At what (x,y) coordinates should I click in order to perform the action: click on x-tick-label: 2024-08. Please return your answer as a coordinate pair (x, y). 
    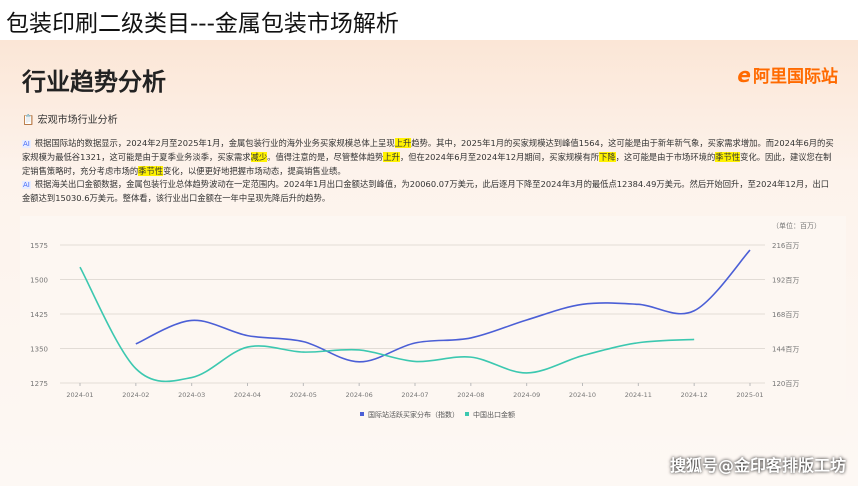
    Looking at the image, I should click on (470, 395).